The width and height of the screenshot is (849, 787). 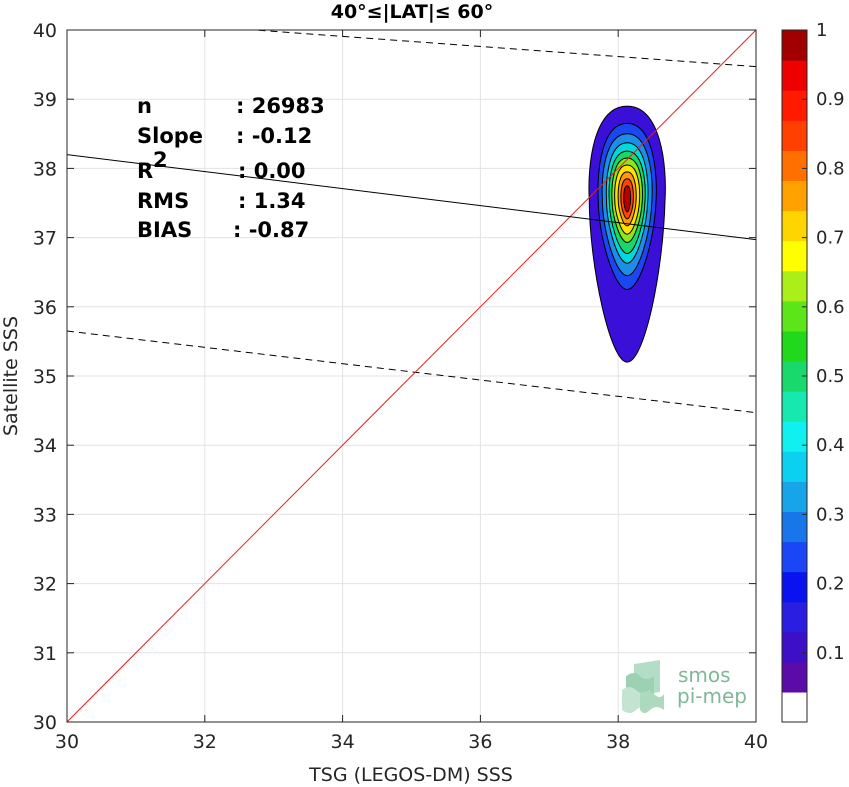 What do you see at coordinates (11, 376) in the screenshot?
I see `y-axis-label: Satellite SSS` at bounding box center [11, 376].